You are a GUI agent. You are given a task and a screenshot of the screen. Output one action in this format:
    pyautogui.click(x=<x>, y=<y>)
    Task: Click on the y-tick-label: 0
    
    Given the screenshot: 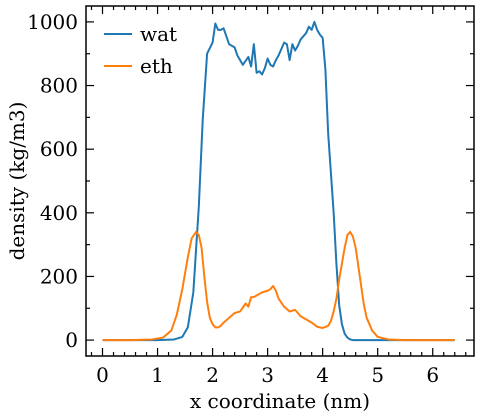 What is the action you would take?
    pyautogui.click(x=71, y=340)
    